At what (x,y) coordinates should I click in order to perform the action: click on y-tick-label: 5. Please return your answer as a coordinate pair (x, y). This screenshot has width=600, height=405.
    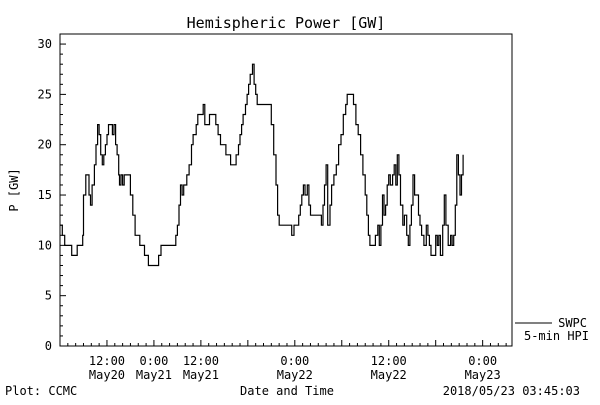
    Looking at the image, I should click on (48, 296).